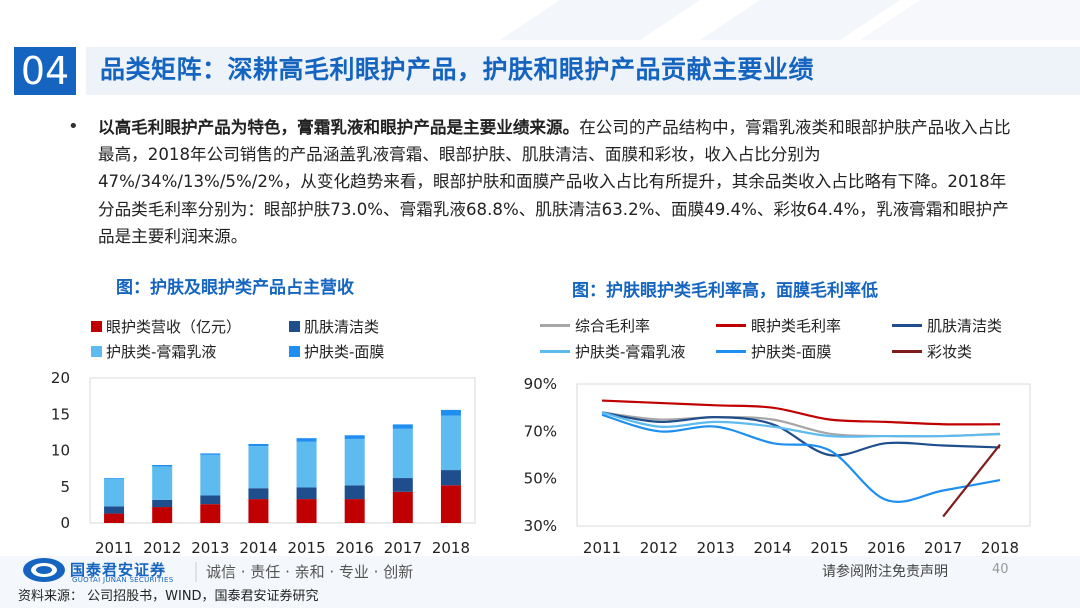 This screenshot has width=1080, height=608. What do you see at coordinates (402, 426) in the screenshot?
I see `bar-3-2017` at bounding box center [402, 426].